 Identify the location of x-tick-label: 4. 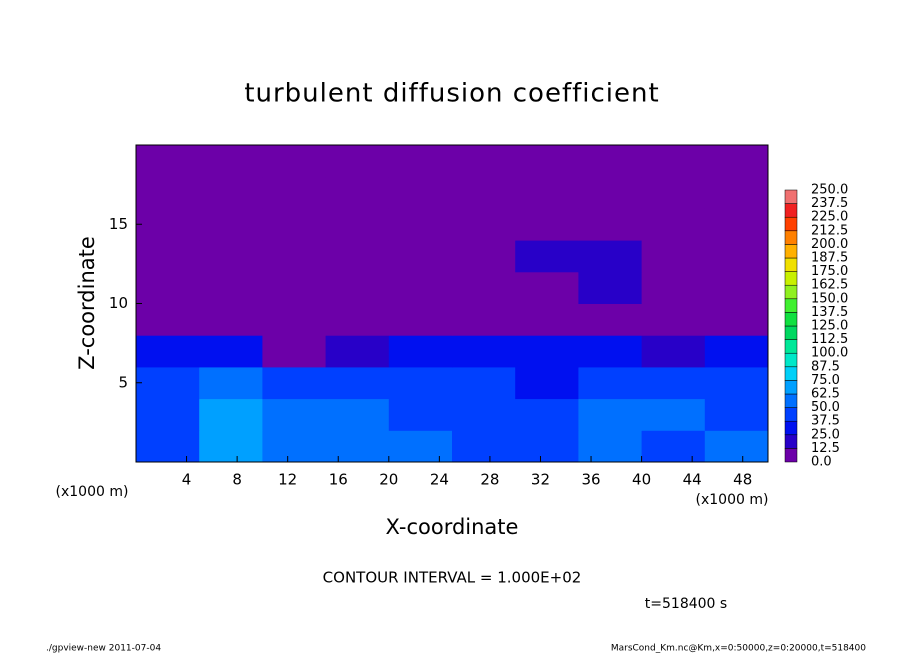
(187, 480).